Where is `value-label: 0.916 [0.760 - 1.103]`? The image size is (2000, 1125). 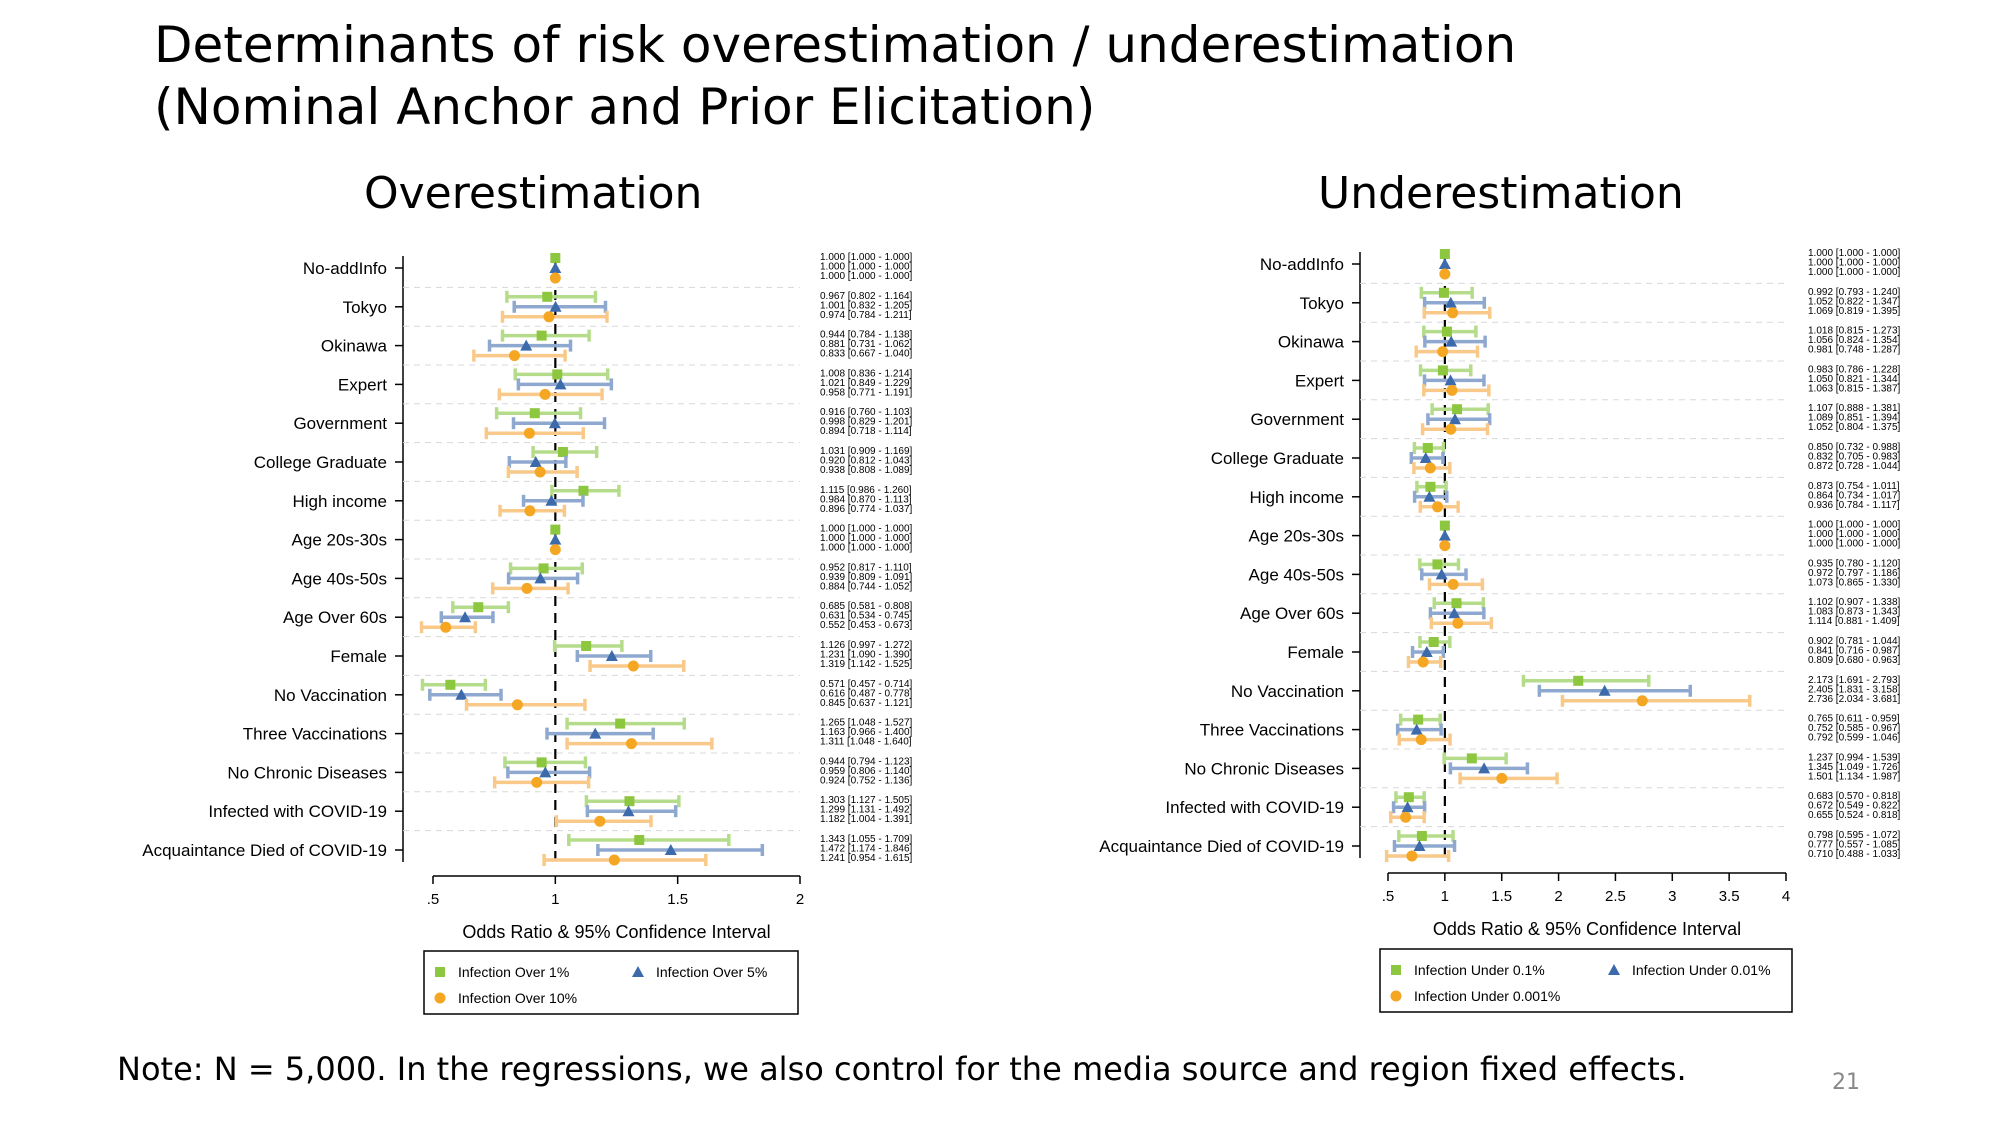 value-label: 0.916 [0.760 - 1.103] is located at coordinates (866, 412).